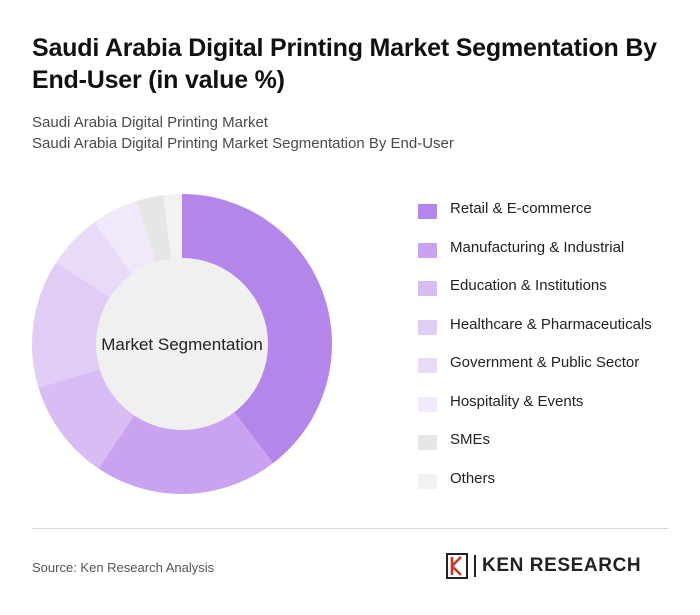 Image resolution: width=700 pixels, height=615 pixels. What do you see at coordinates (521, 208) in the screenshot?
I see `legend-label: Retail & E-commerce` at bounding box center [521, 208].